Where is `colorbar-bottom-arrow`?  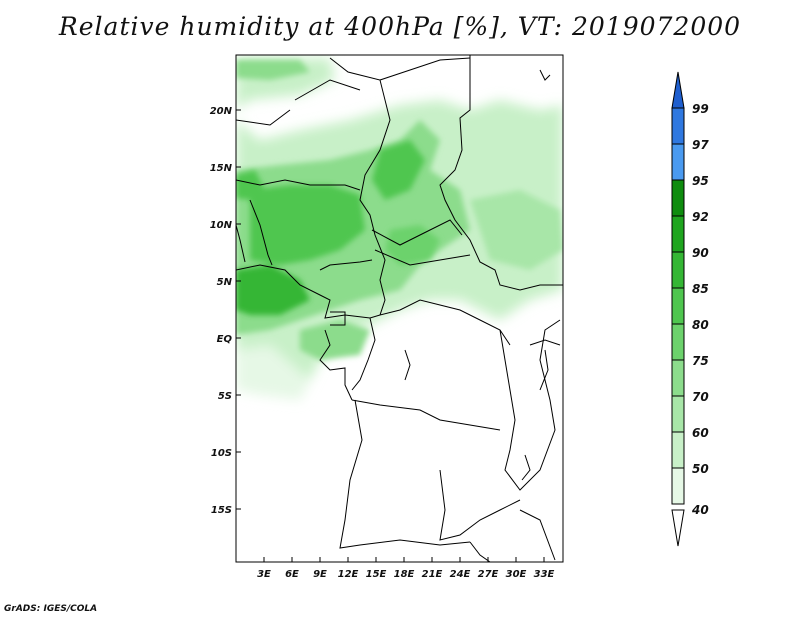
colorbar-bottom-arrow is located at coordinates (678, 528).